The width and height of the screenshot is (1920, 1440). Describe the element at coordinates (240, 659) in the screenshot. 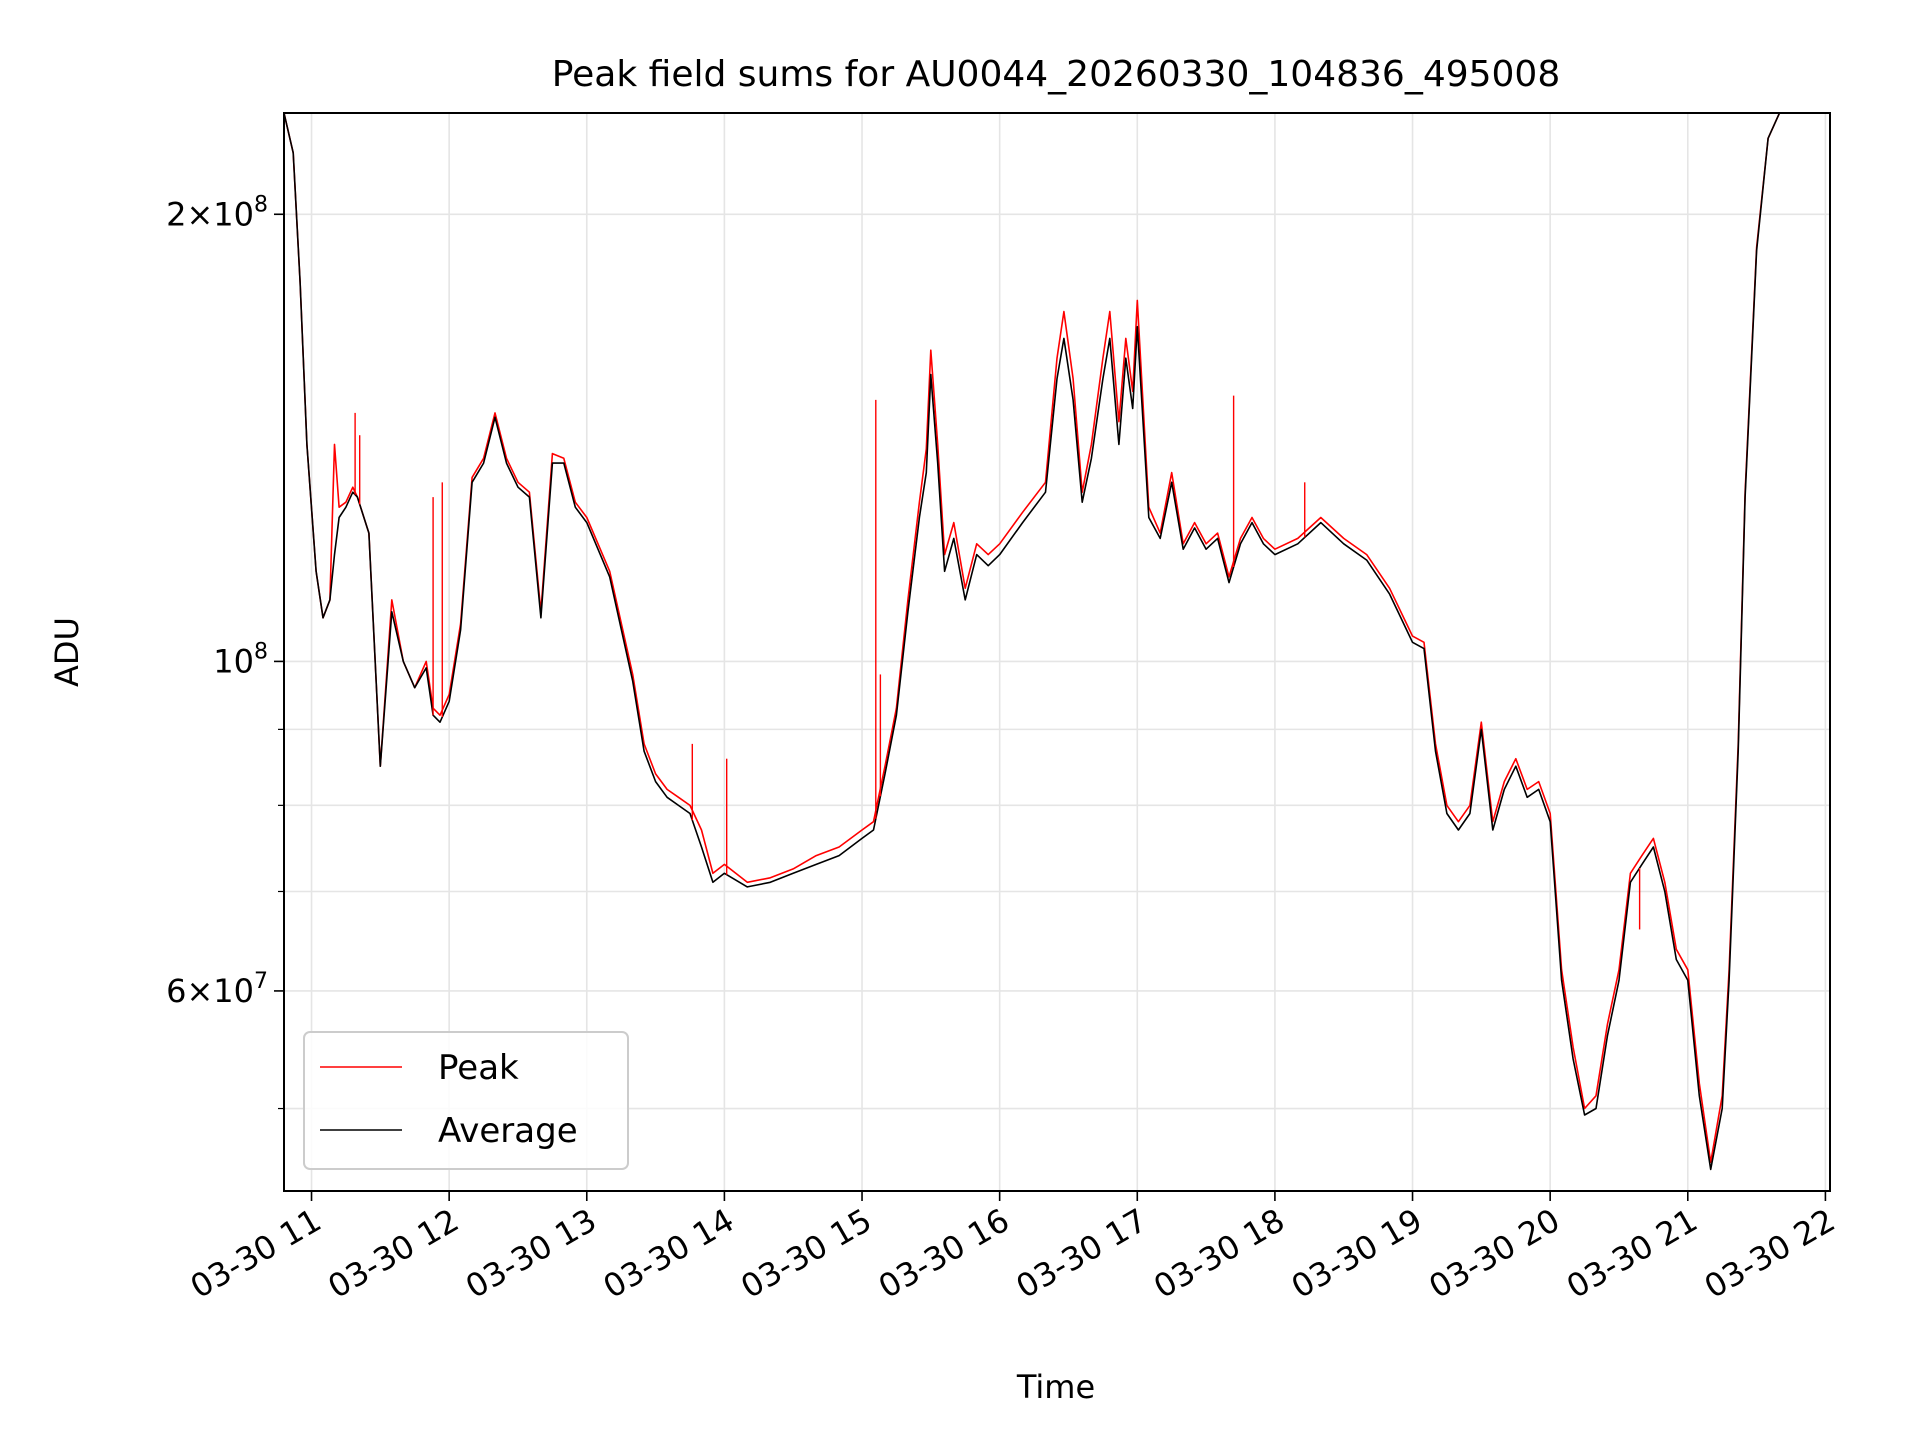

I see `y-tick-label: 108` at that location.